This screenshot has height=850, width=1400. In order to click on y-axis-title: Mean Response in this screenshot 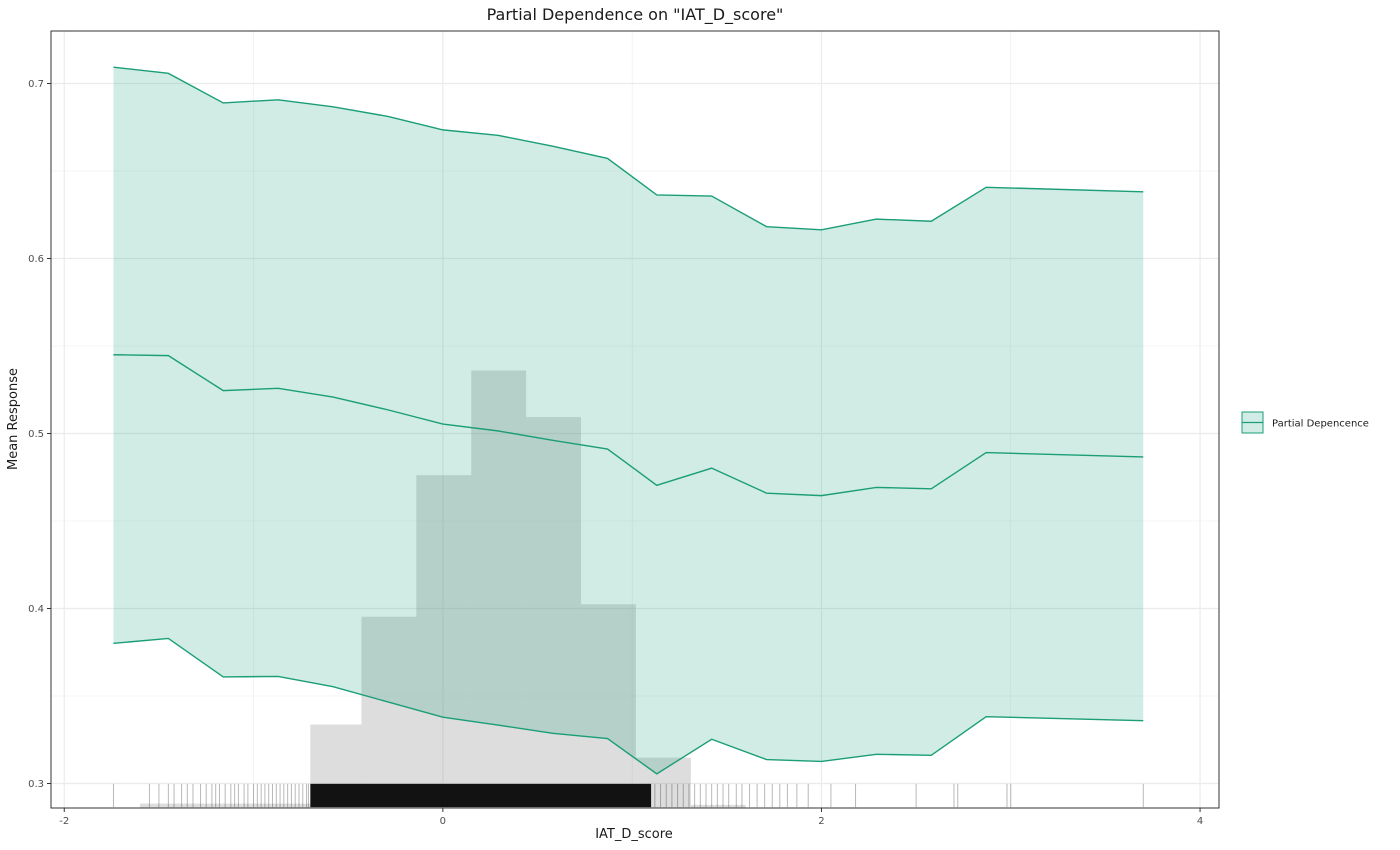, I will do `click(13, 419)`.